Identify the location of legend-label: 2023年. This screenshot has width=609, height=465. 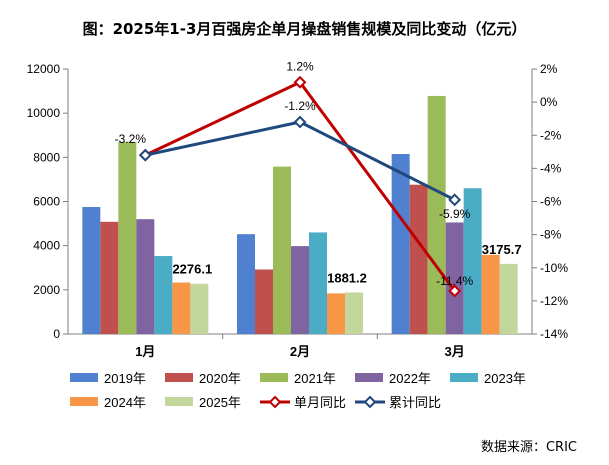
(505, 378).